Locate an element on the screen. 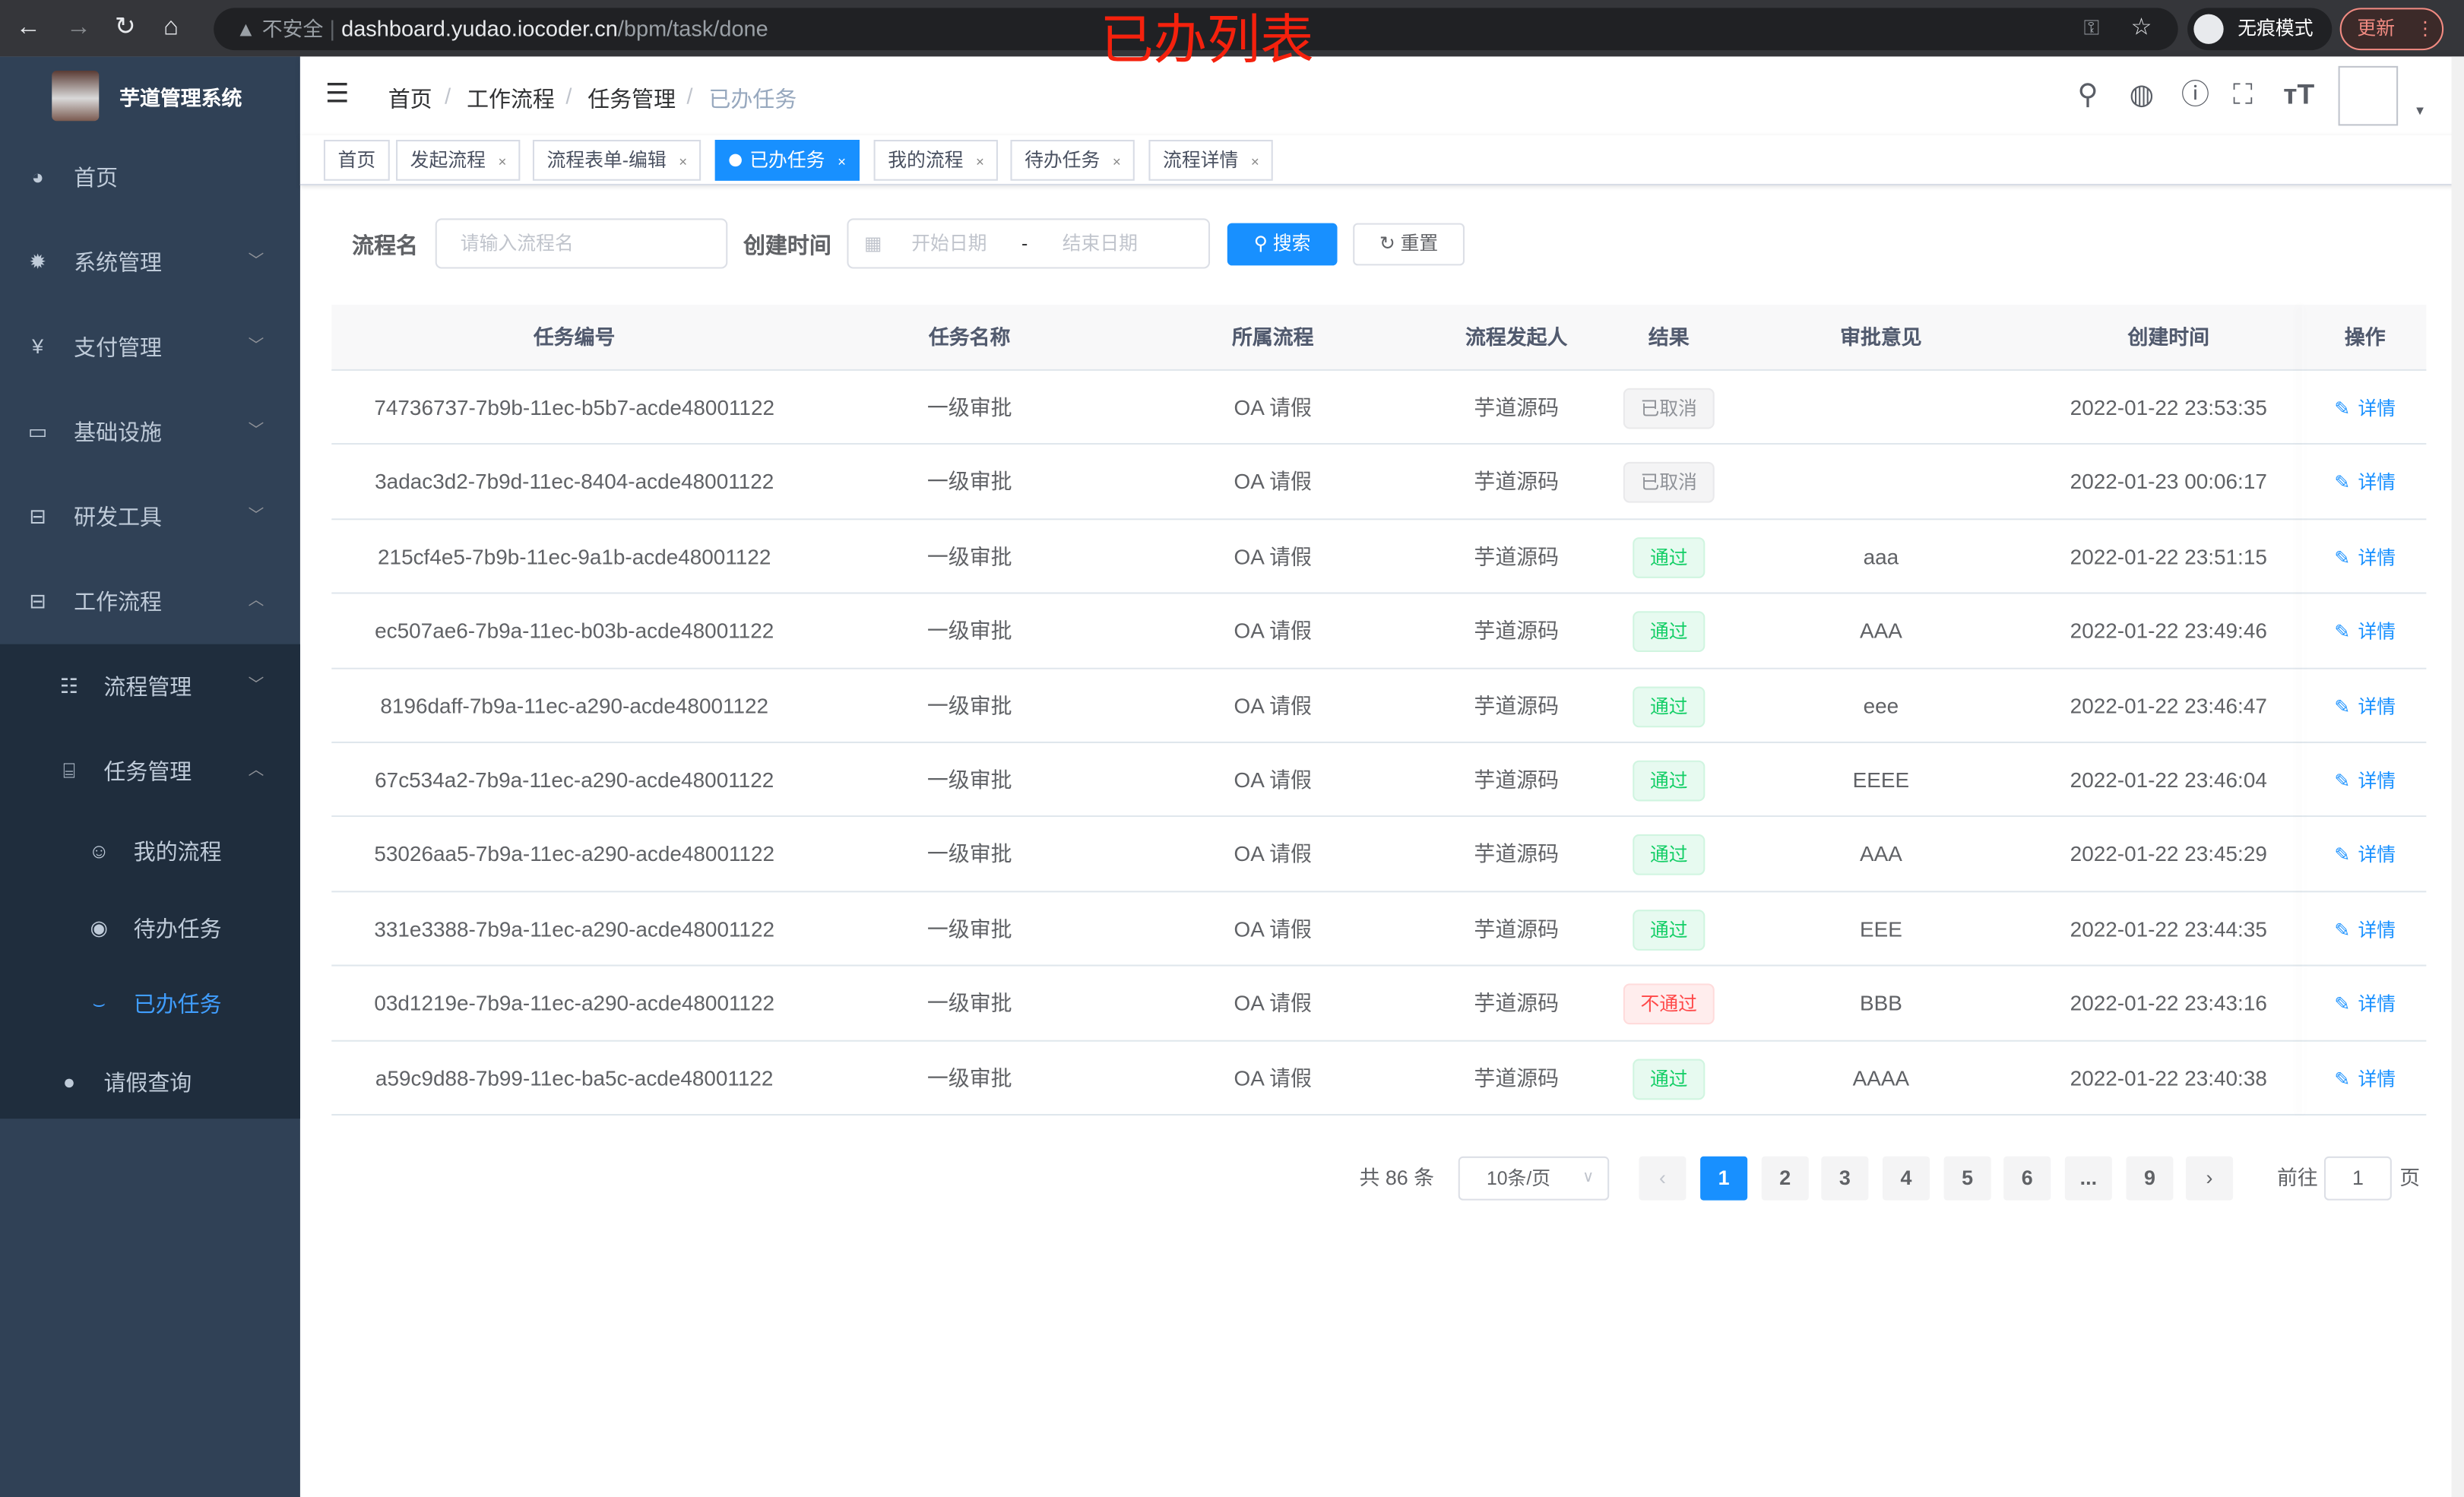 The image size is (2464, 1497). page-button: 9 is located at coordinates (2150, 1178).